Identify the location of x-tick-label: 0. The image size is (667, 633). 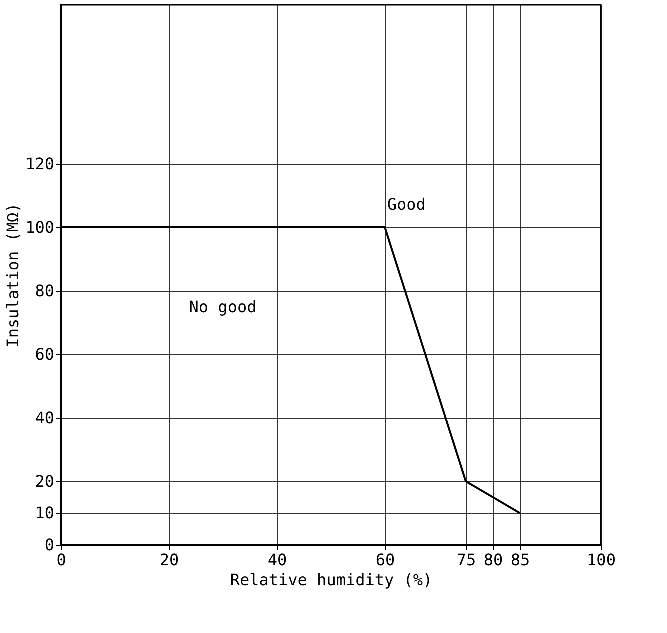
(61, 560).